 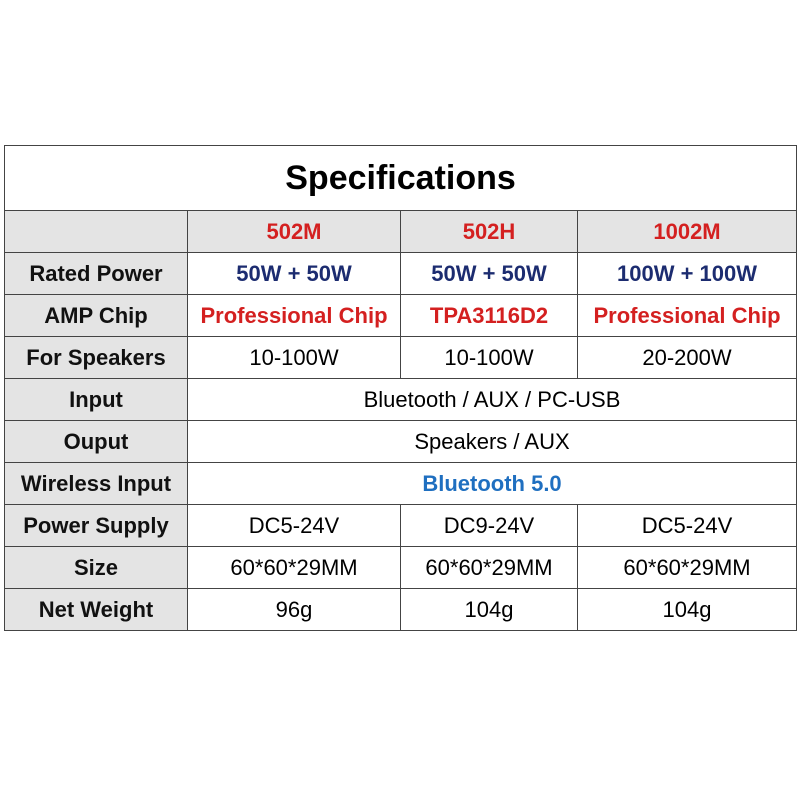 I want to click on spec-value: 20-200W, so click(x=687, y=357).